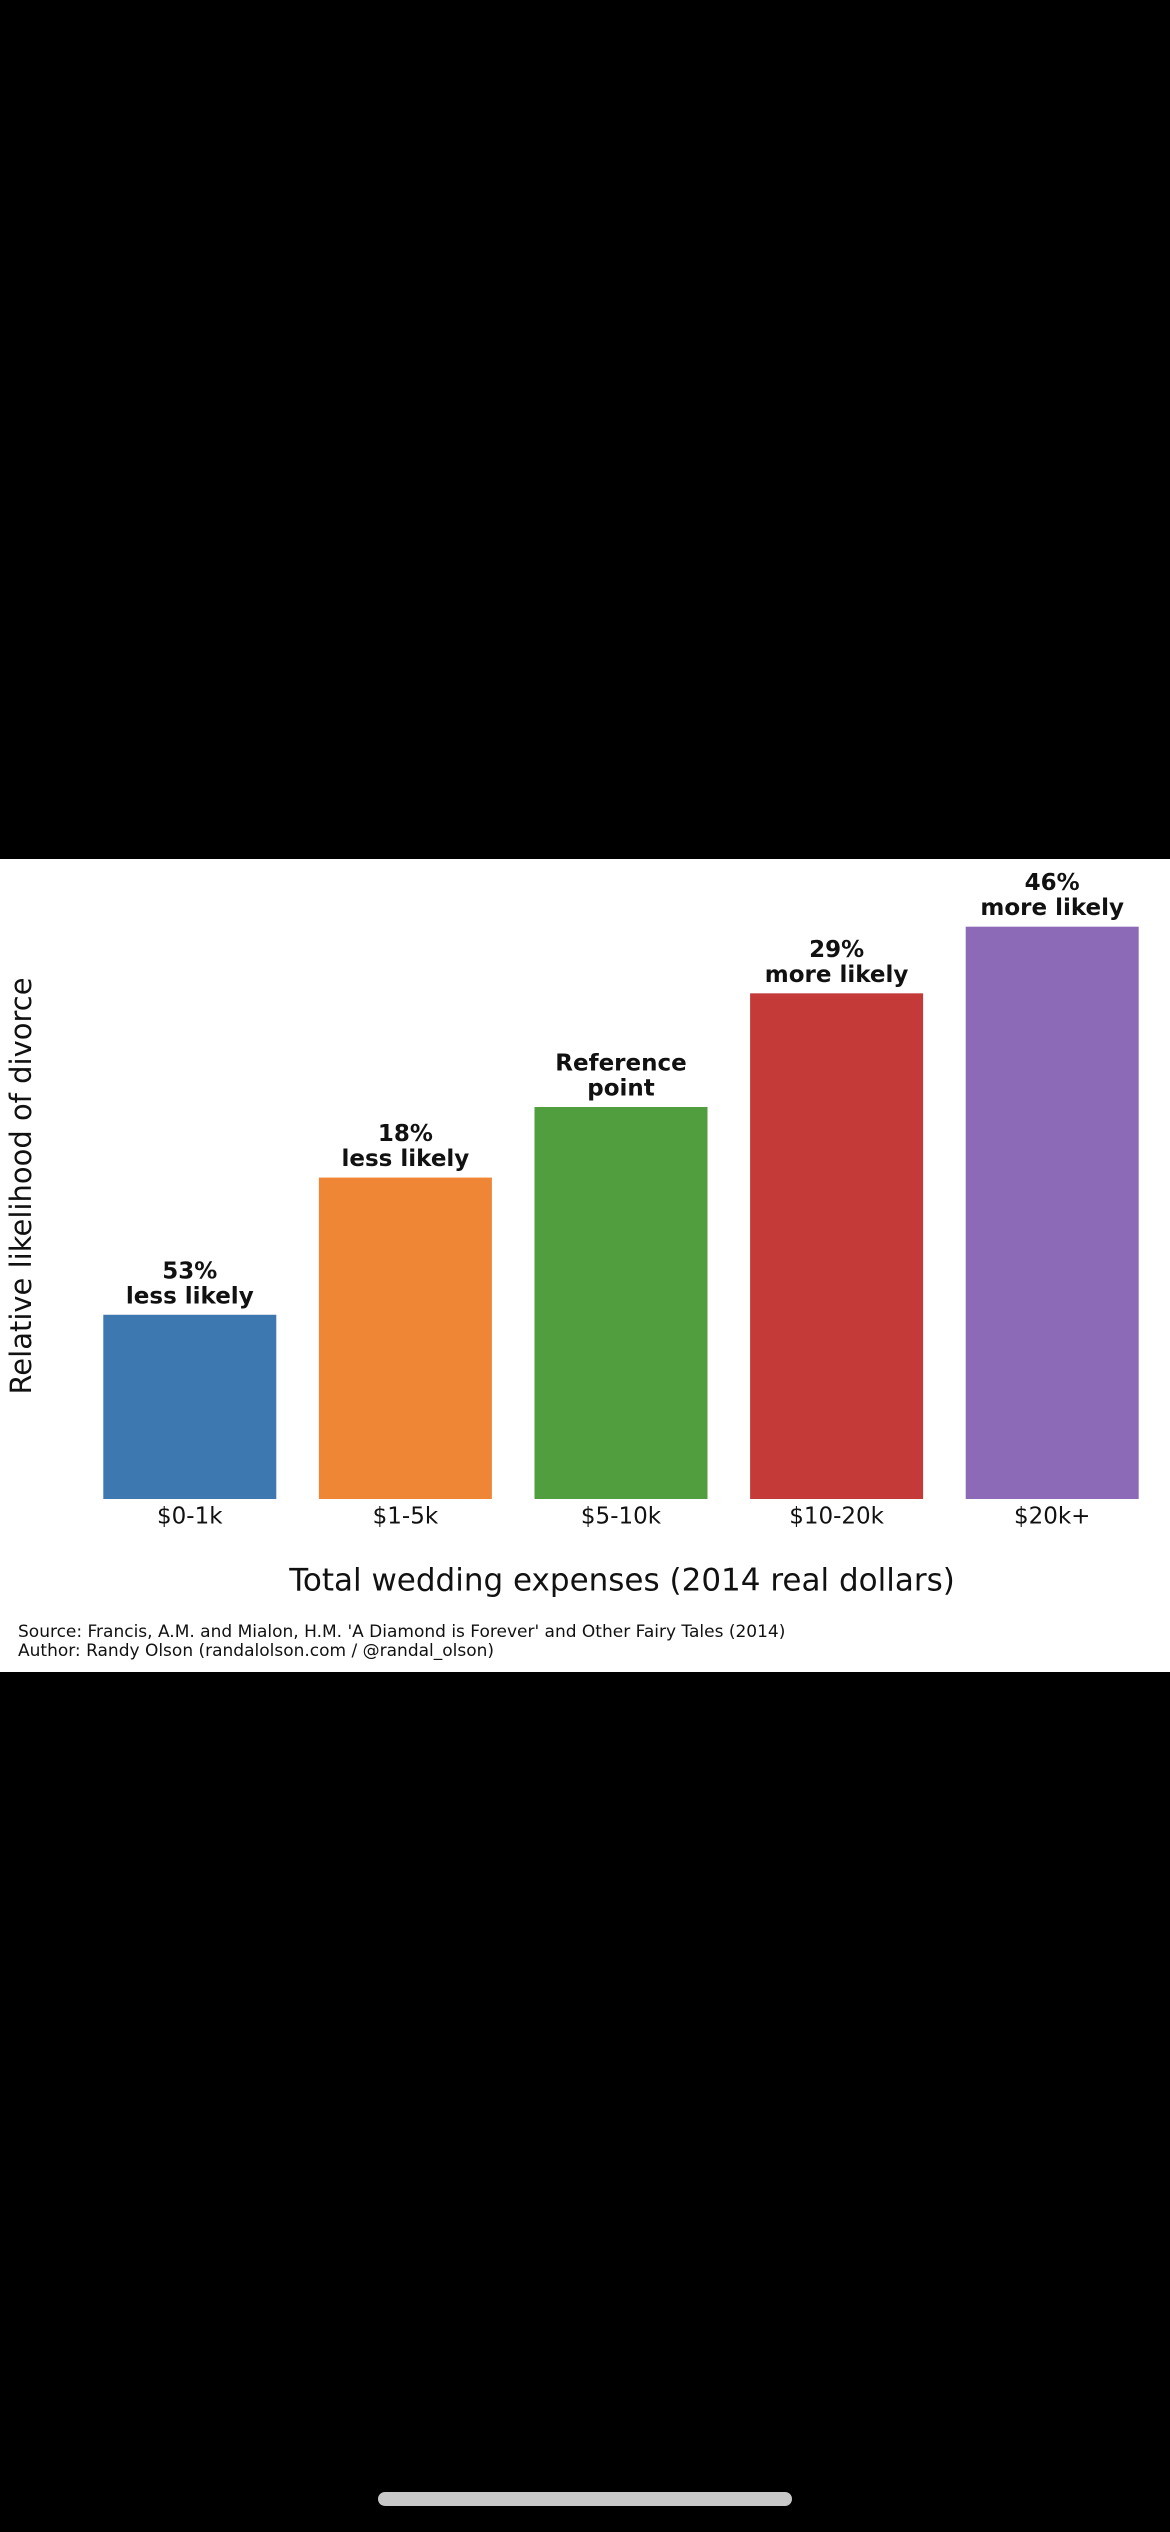  I want to click on x-tick-label: $5-10k, so click(621, 1517).